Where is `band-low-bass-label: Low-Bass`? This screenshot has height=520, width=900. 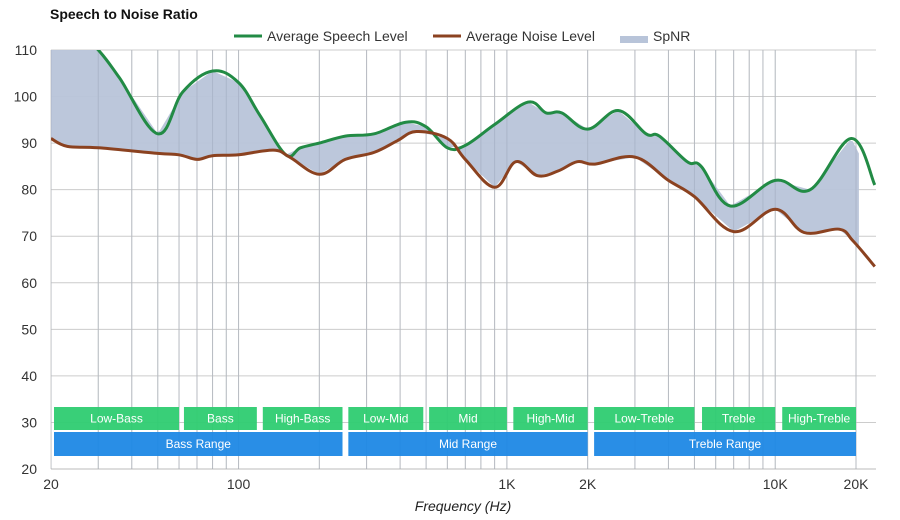 band-low-bass-label: Low-Bass is located at coordinates (116, 419).